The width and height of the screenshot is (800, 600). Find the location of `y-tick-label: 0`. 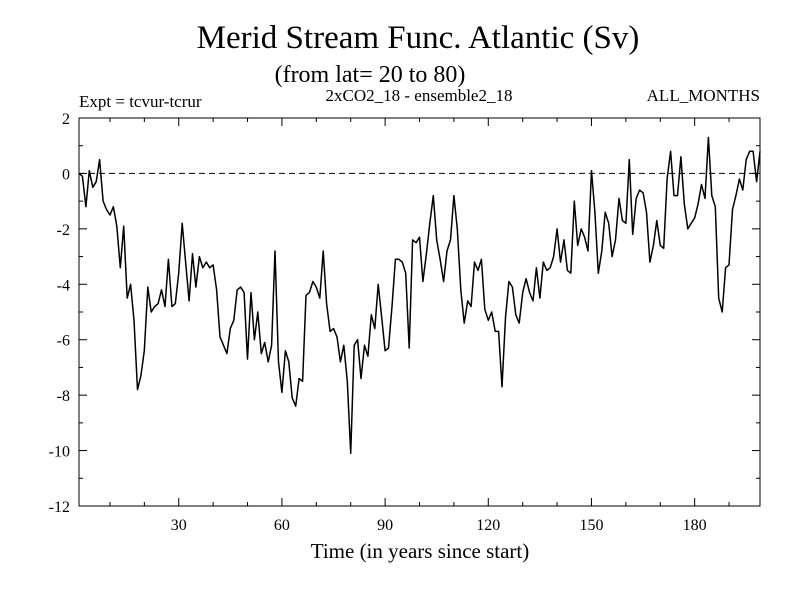

y-tick-label: 0 is located at coordinates (66, 174).